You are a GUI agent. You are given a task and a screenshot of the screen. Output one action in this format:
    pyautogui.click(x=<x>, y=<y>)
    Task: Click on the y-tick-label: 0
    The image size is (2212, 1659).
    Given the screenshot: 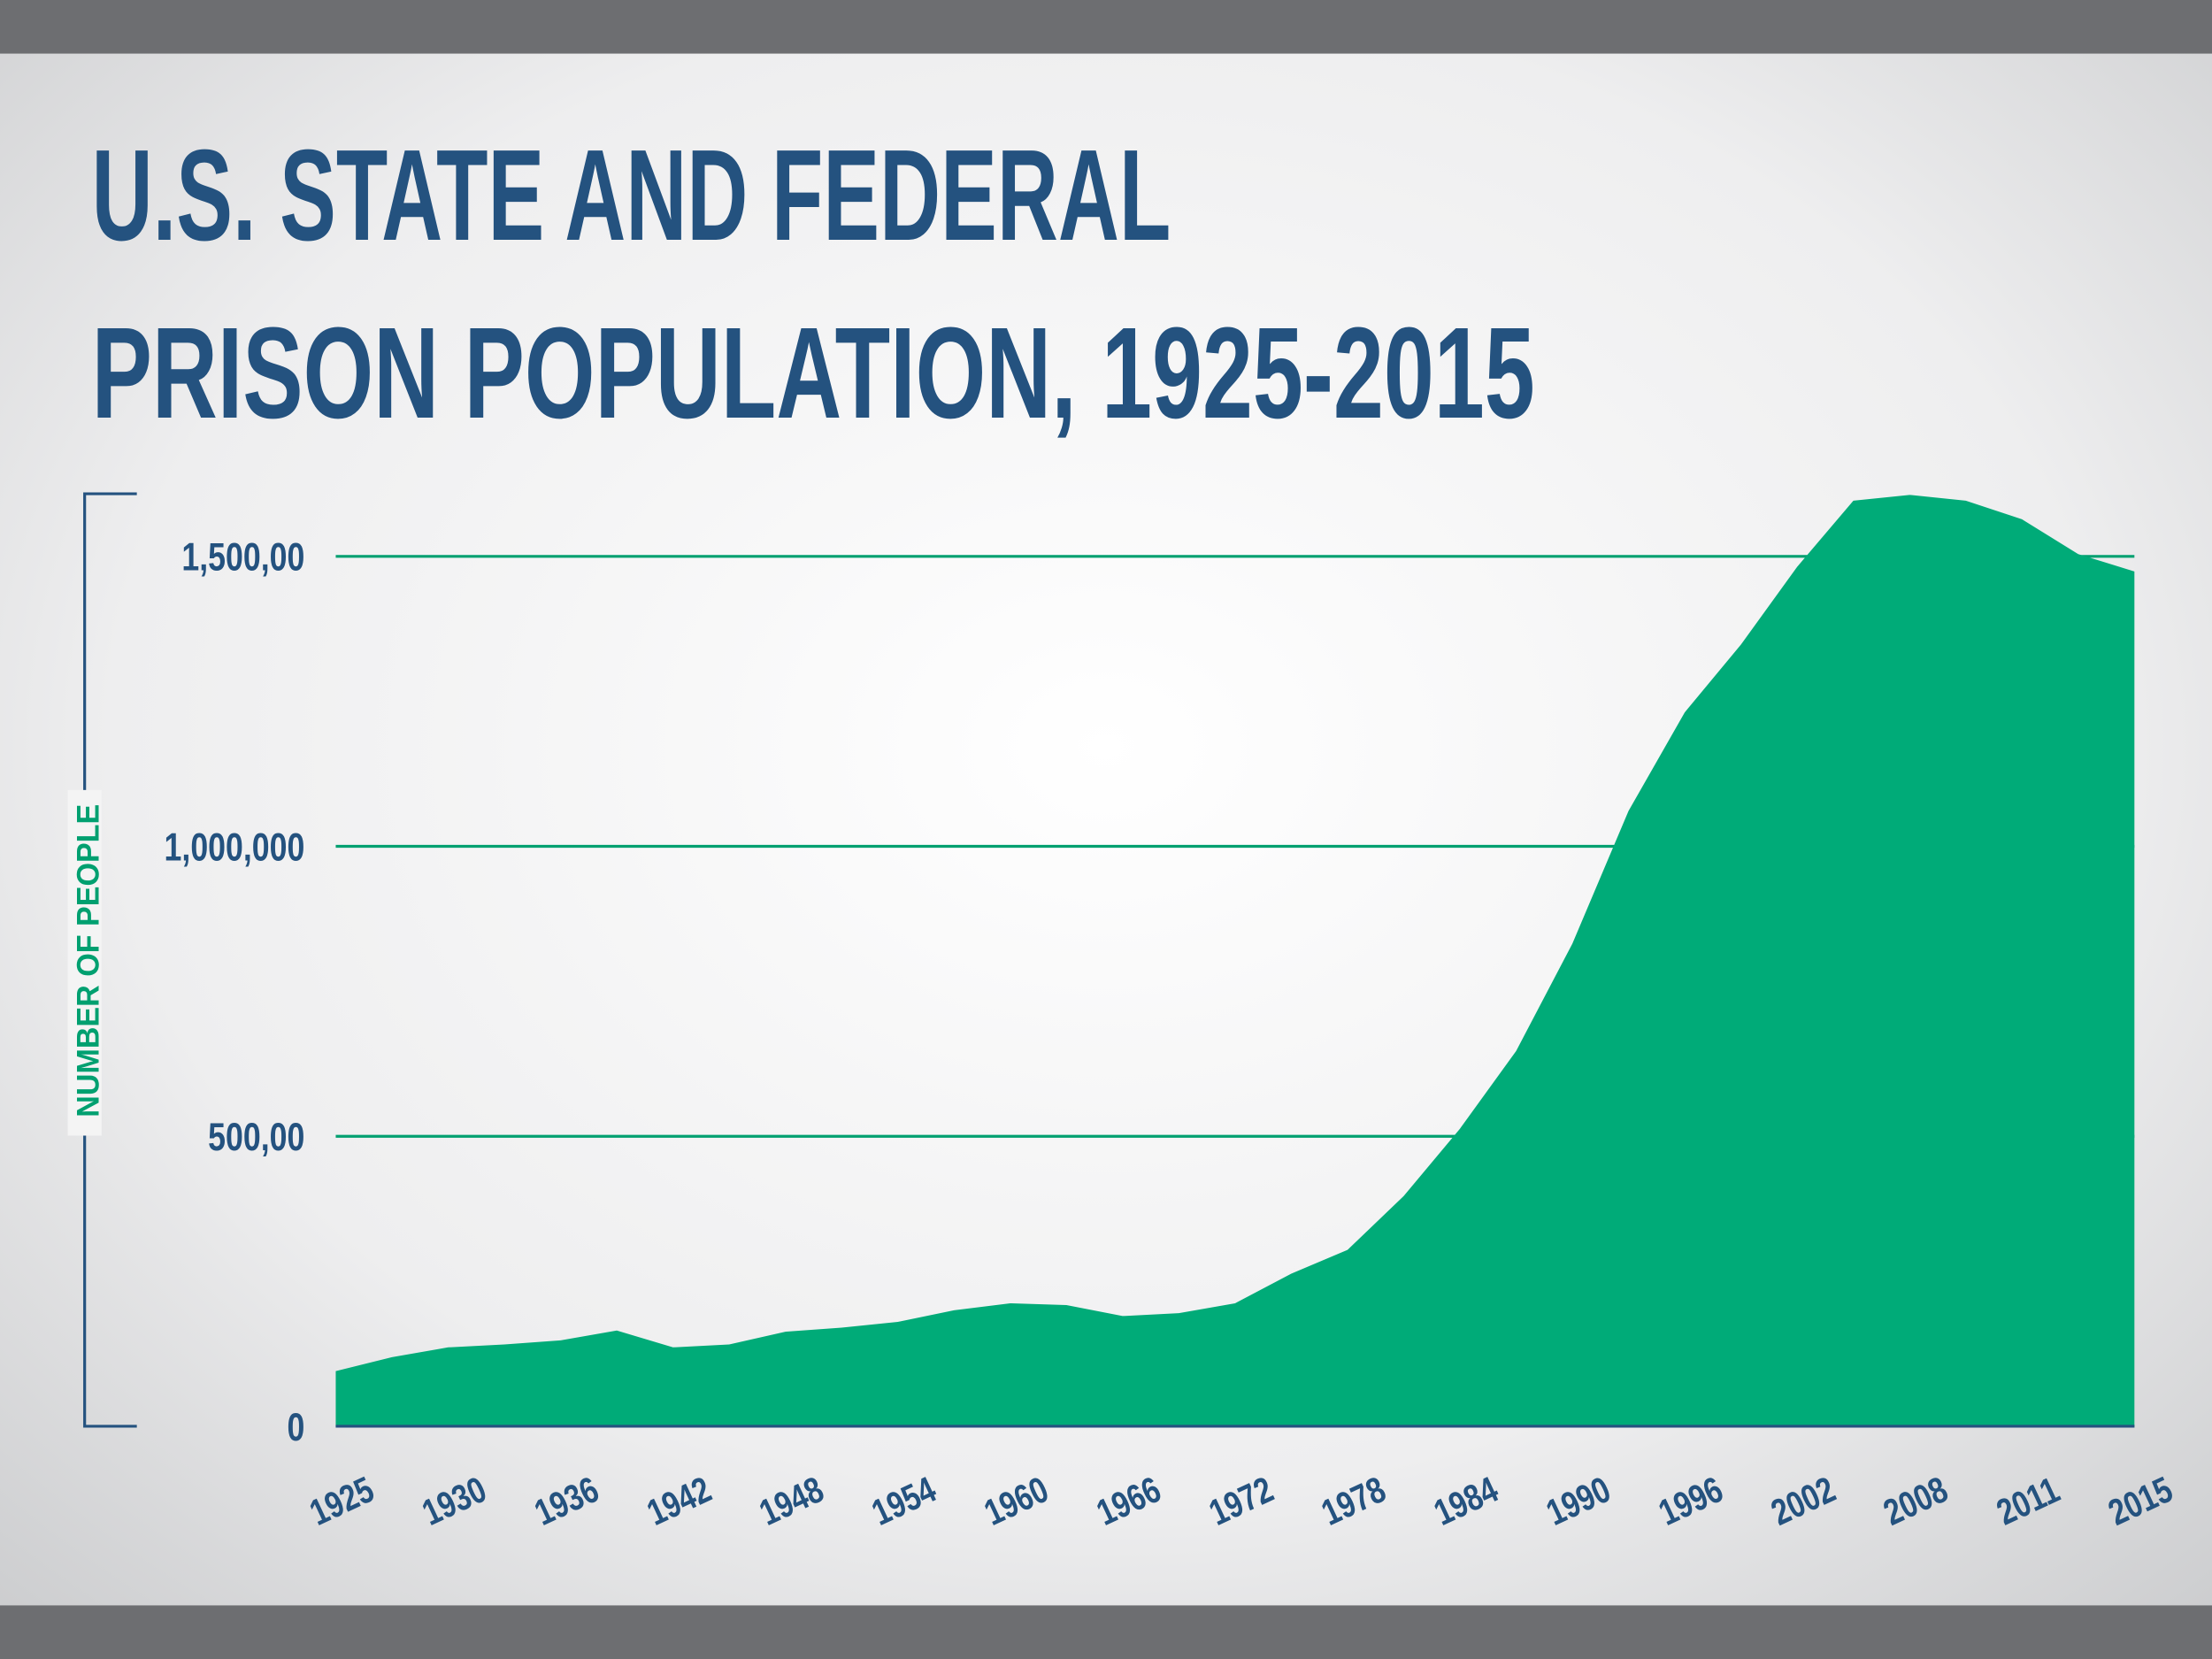 What is the action you would take?
    pyautogui.click(x=297, y=1426)
    